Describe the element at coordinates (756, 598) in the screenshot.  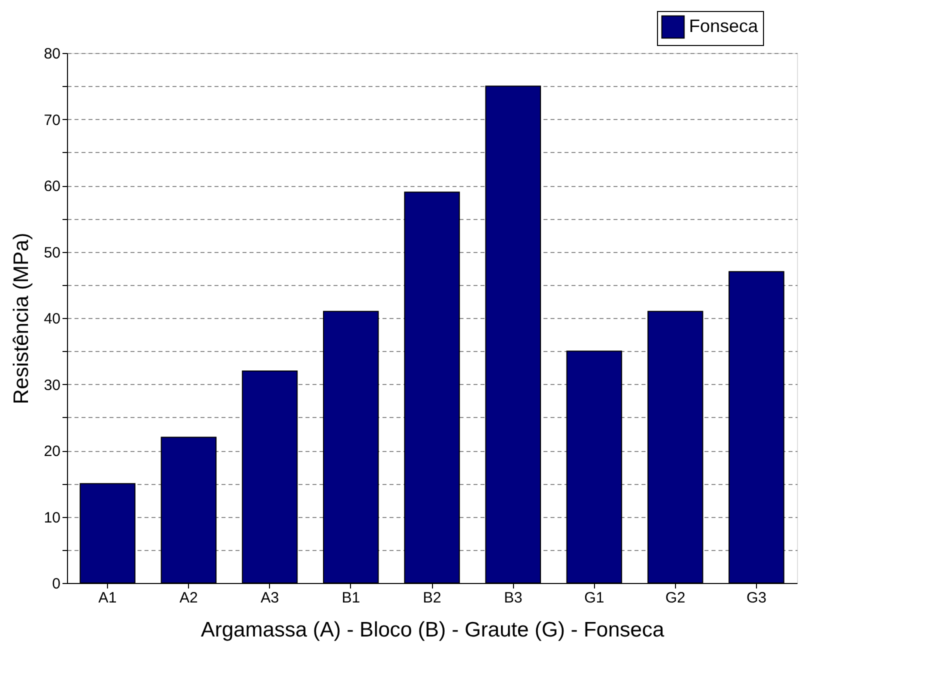
I see `x-tick-label: G3` at that location.